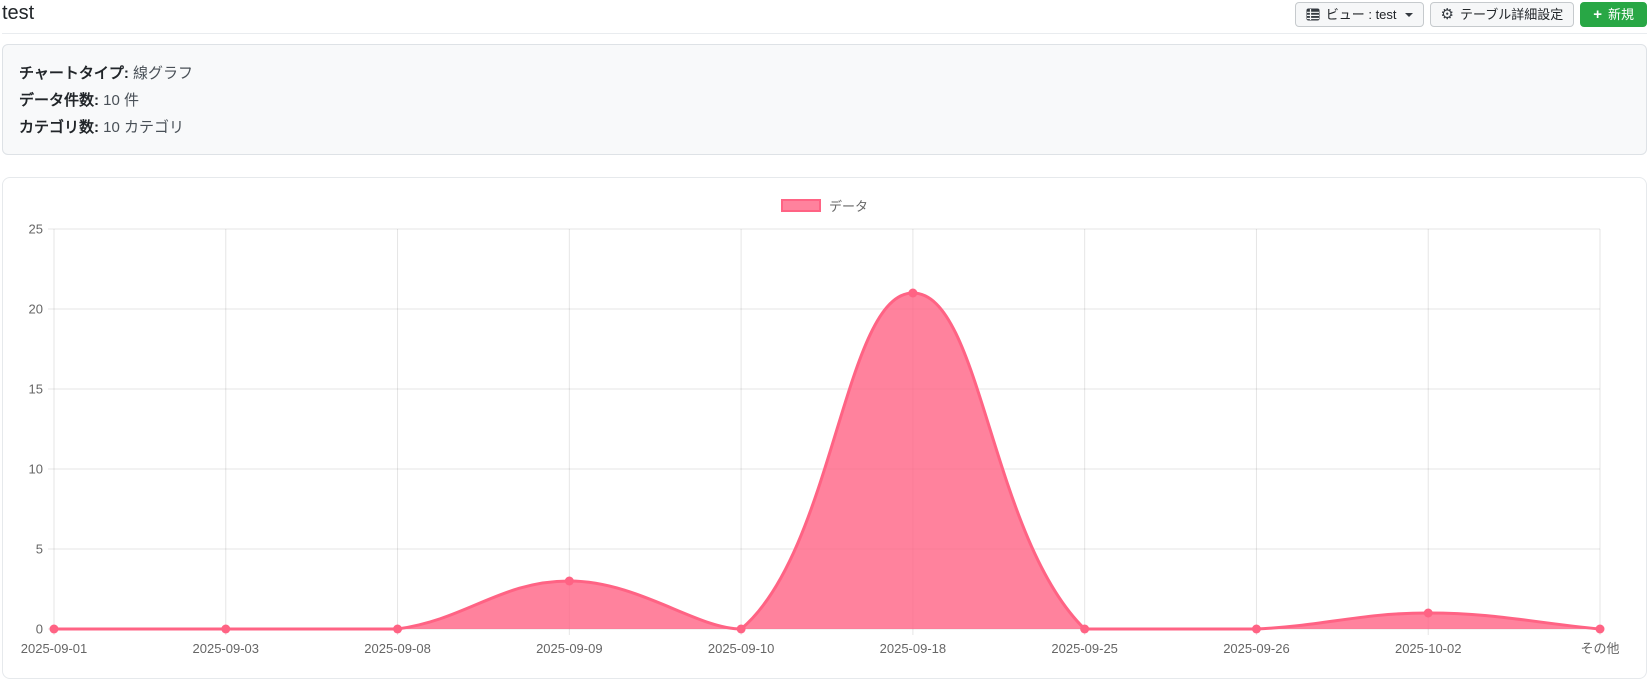 This screenshot has height=699, width=1649. I want to click on summary-value: 10 件, so click(121, 100).